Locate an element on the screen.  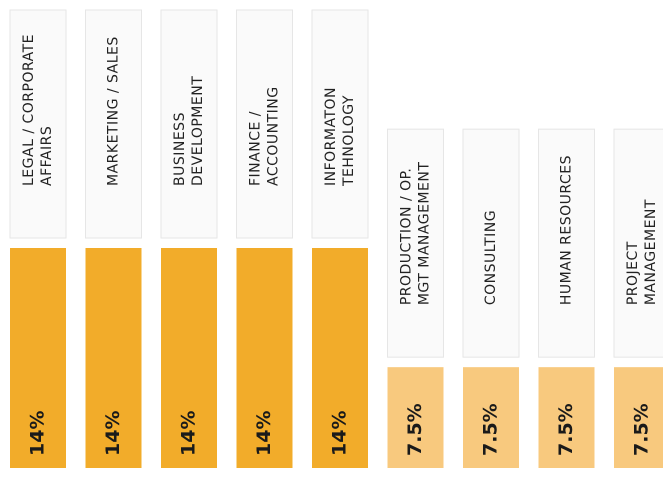
category-label: PROJECT MANAGEMENT is located at coordinates (642, 252).